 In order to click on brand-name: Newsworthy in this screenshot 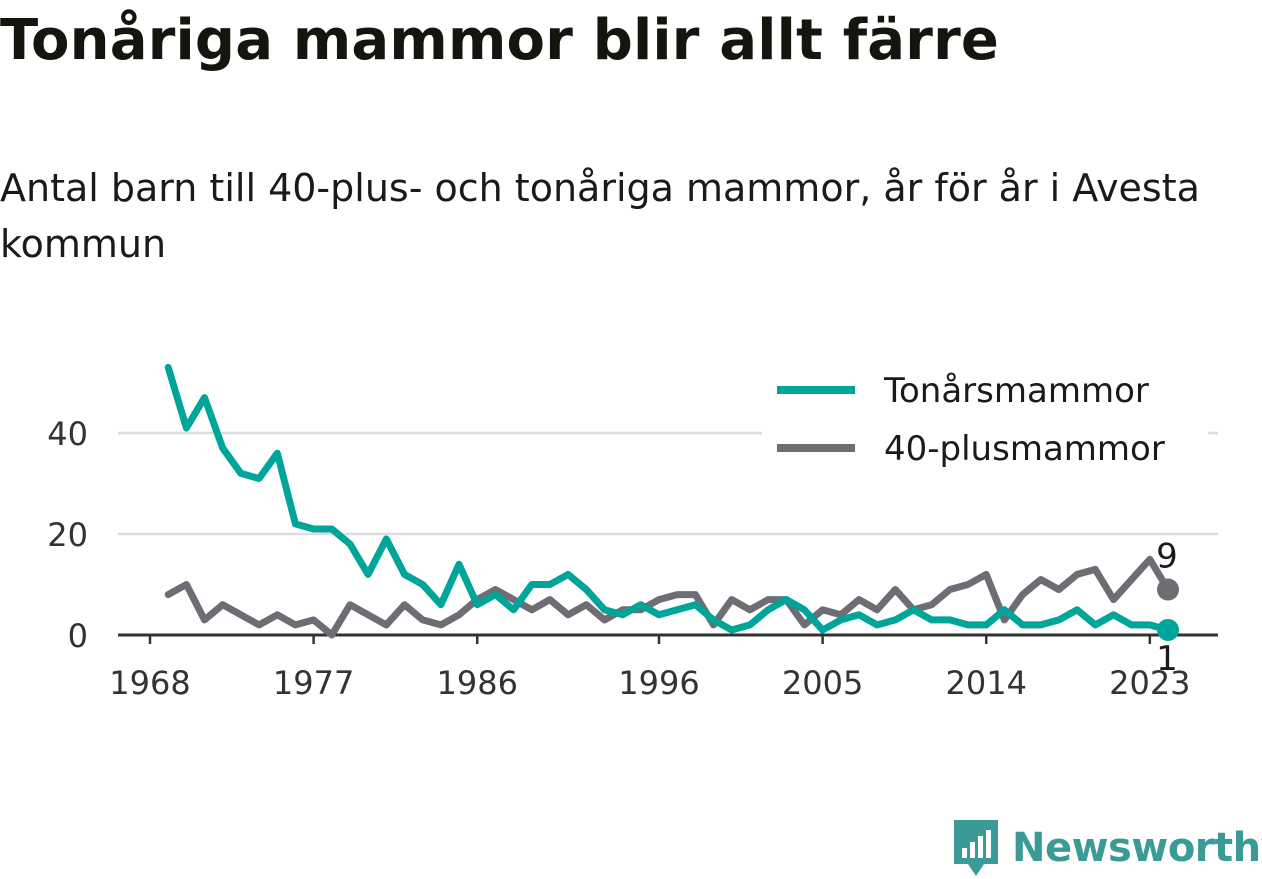, I will do `click(1137, 848)`.